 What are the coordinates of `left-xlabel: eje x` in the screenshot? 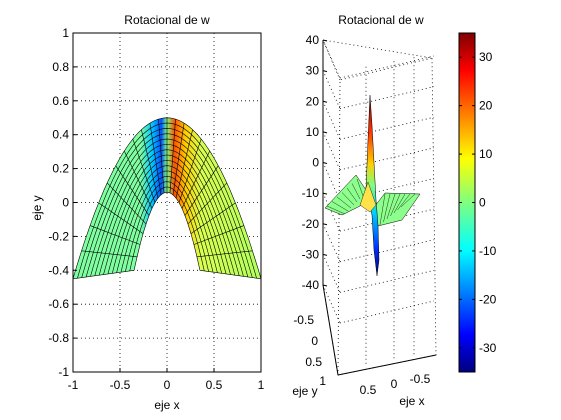 It's located at (166, 405).